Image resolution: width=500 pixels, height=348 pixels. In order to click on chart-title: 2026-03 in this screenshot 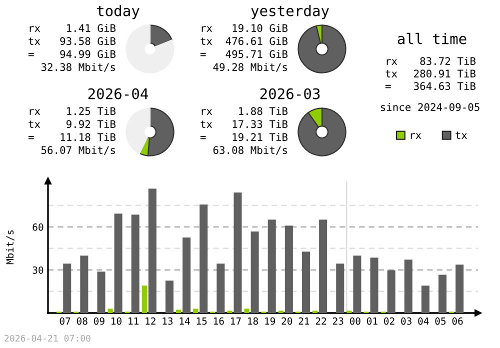, I will do `click(290, 94)`.